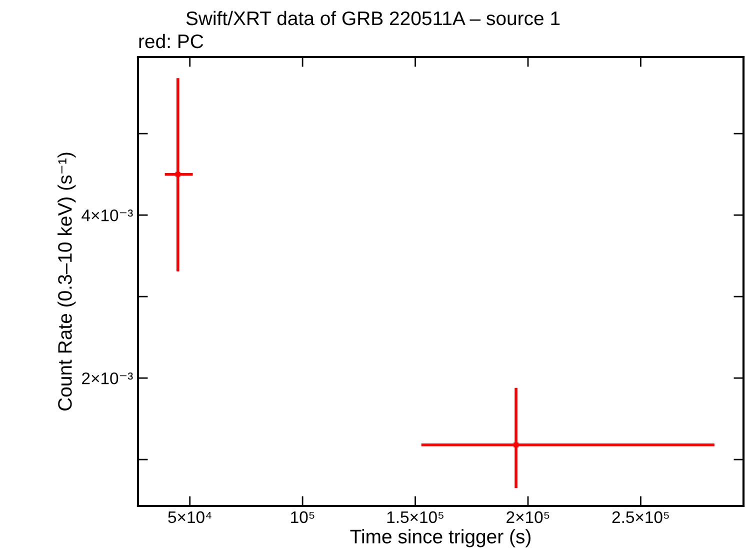 The height and width of the screenshot is (558, 746). I want to click on y-tick-label: 4×10⁻³, so click(107, 215).